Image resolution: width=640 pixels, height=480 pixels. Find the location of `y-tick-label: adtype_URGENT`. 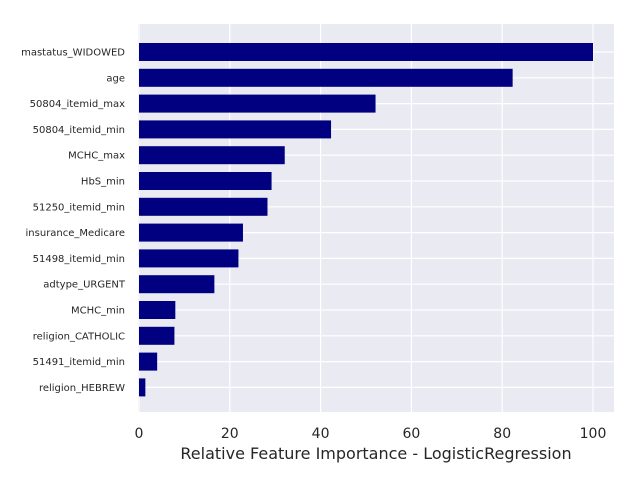

y-tick-label: adtype_URGENT is located at coordinates (84, 285).